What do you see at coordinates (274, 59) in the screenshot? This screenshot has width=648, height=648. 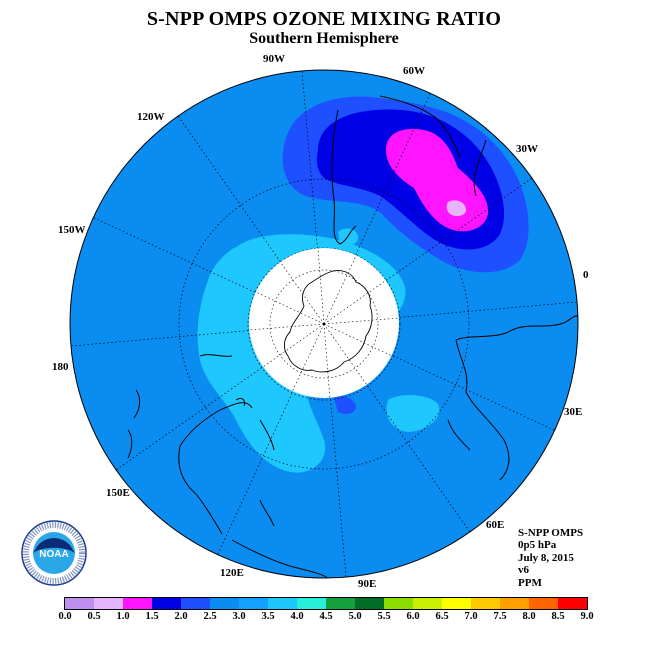 I see `lon-label-90w: 90W` at bounding box center [274, 59].